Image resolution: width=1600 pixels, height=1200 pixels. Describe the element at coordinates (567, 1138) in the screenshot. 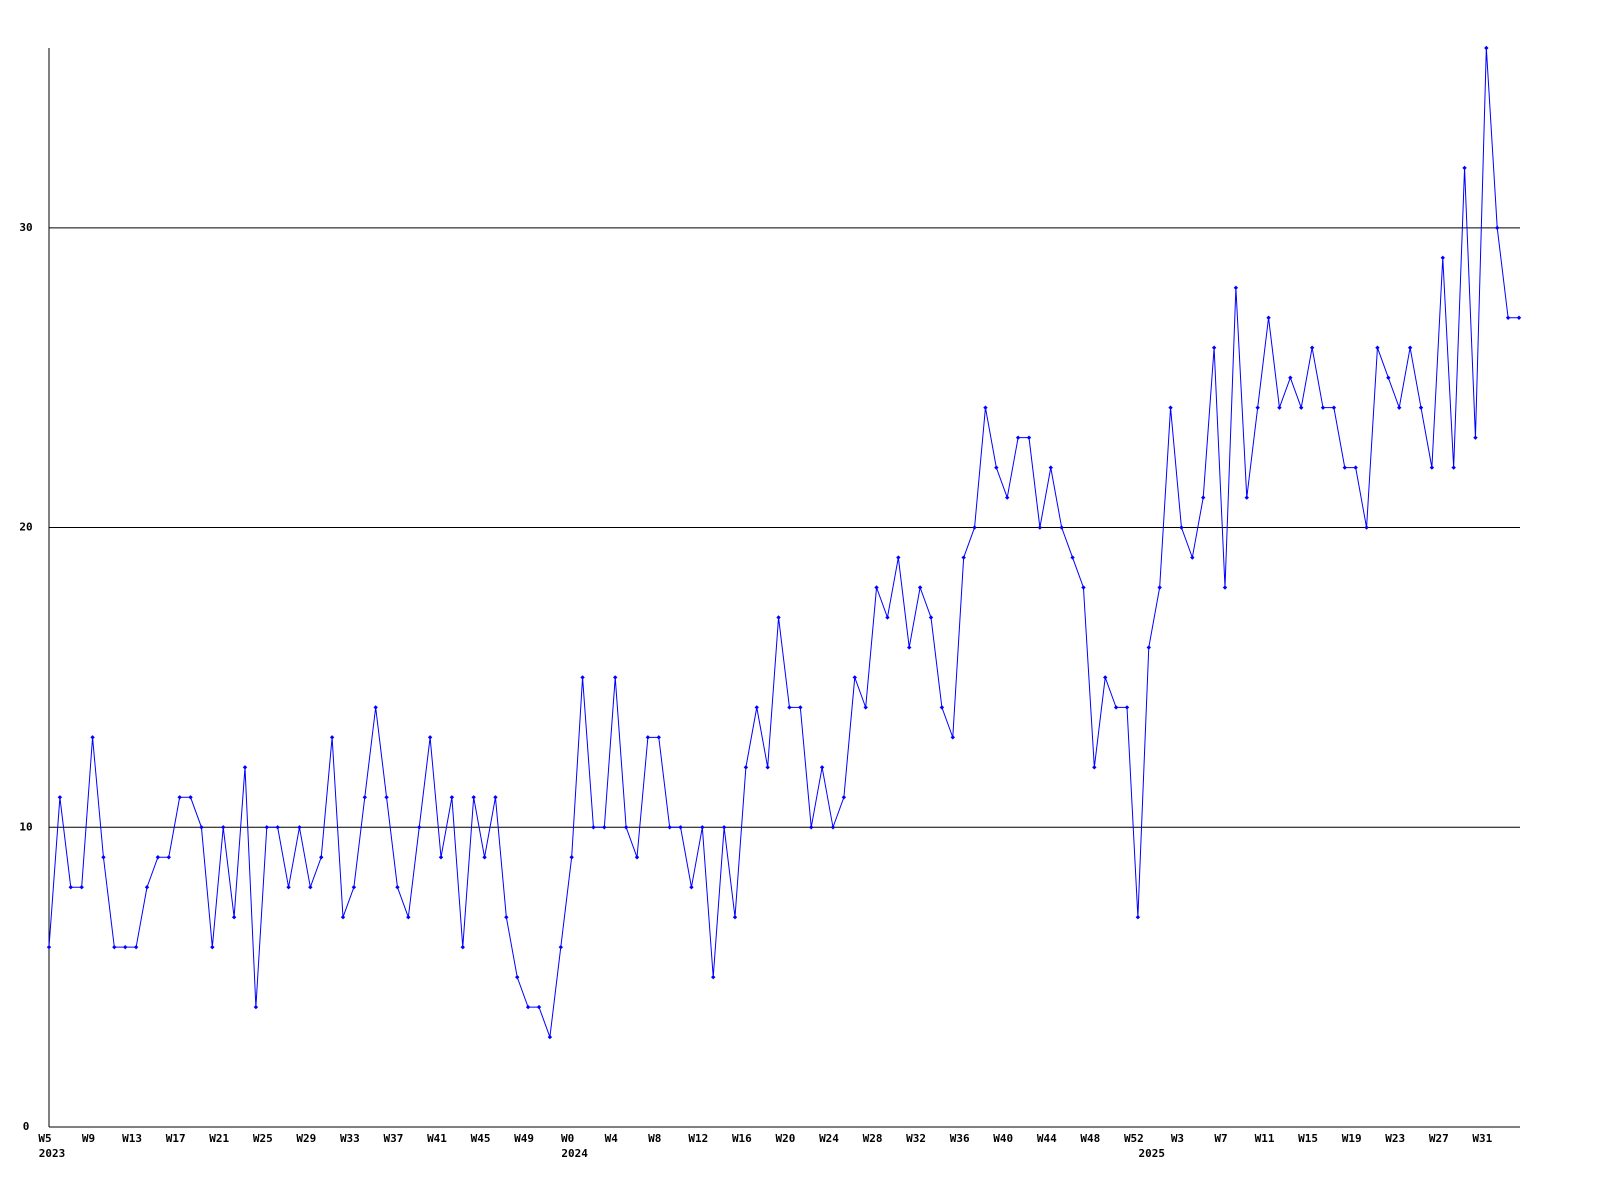

I see `x-tick-label: W0` at that location.